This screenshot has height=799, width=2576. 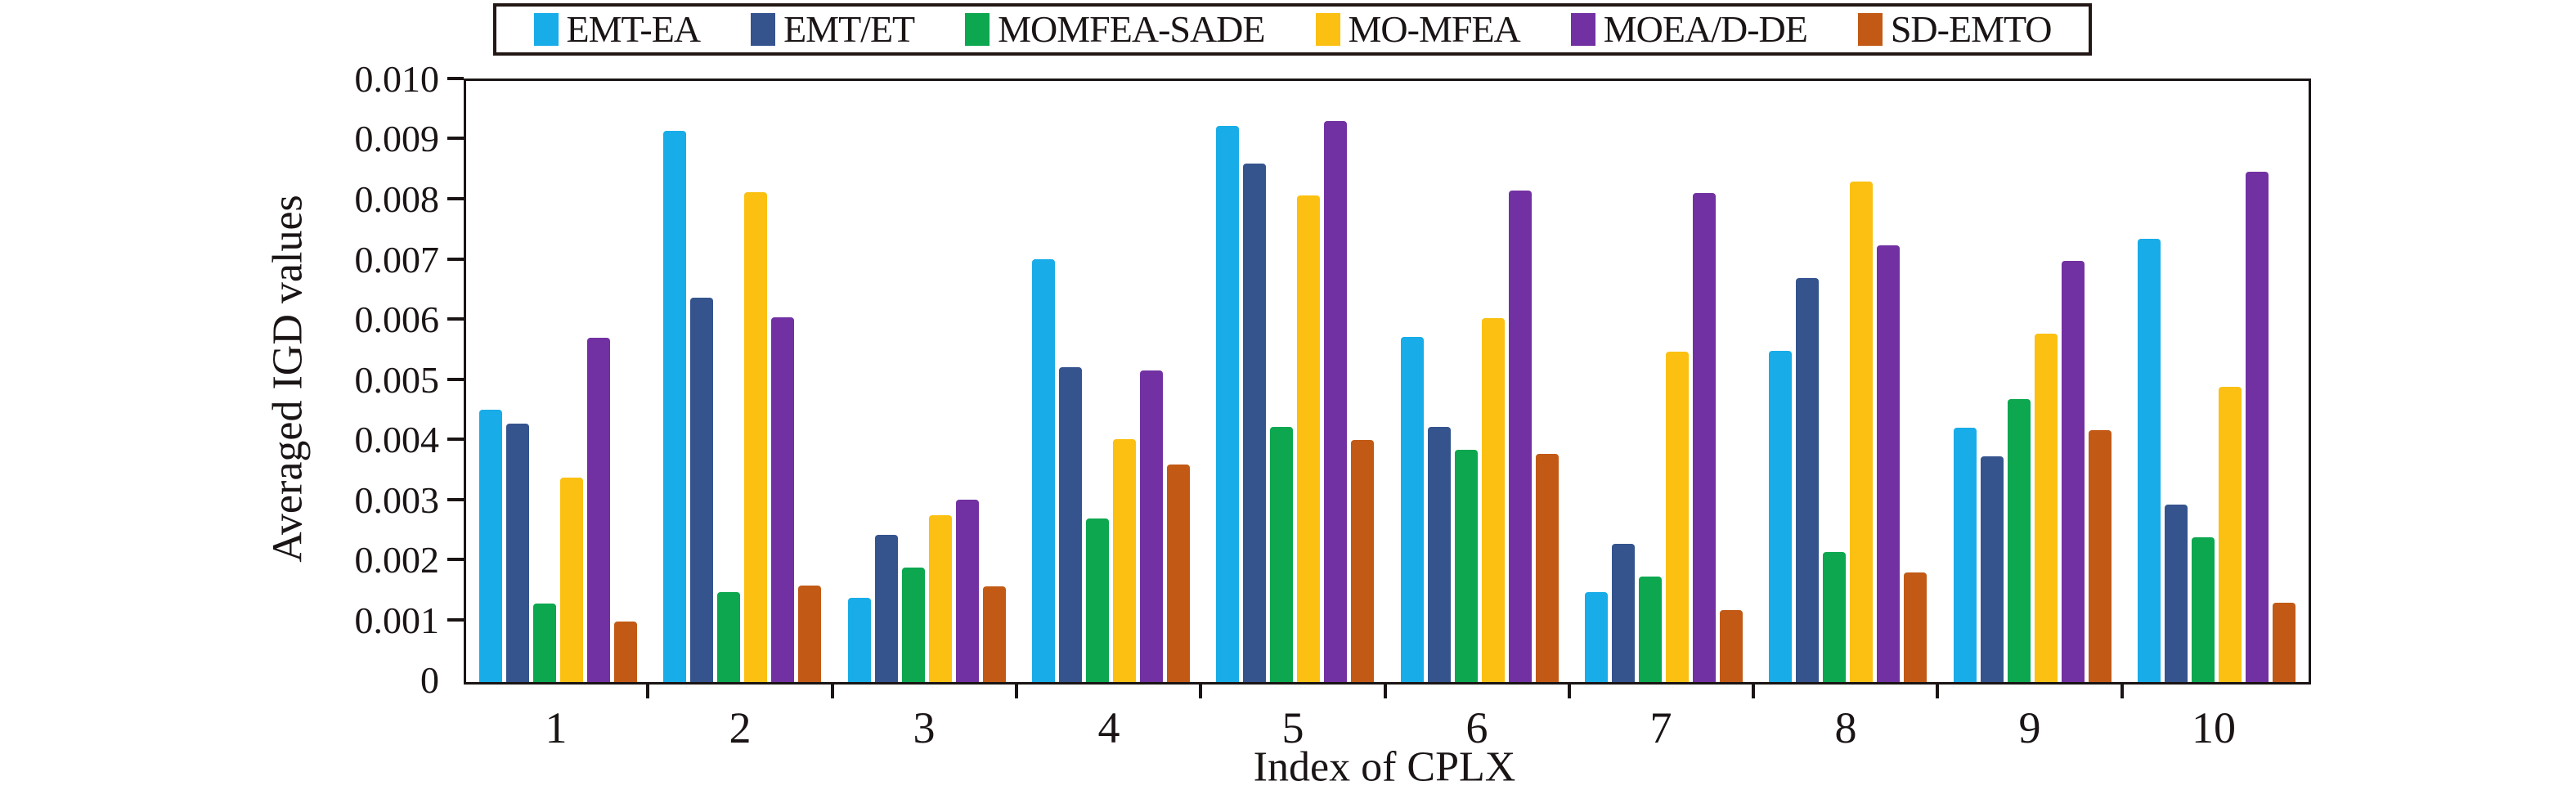 What do you see at coordinates (634, 29) in the screenshot?
I see `legend-label: EMT-EA` at bounding box center [634, 29].